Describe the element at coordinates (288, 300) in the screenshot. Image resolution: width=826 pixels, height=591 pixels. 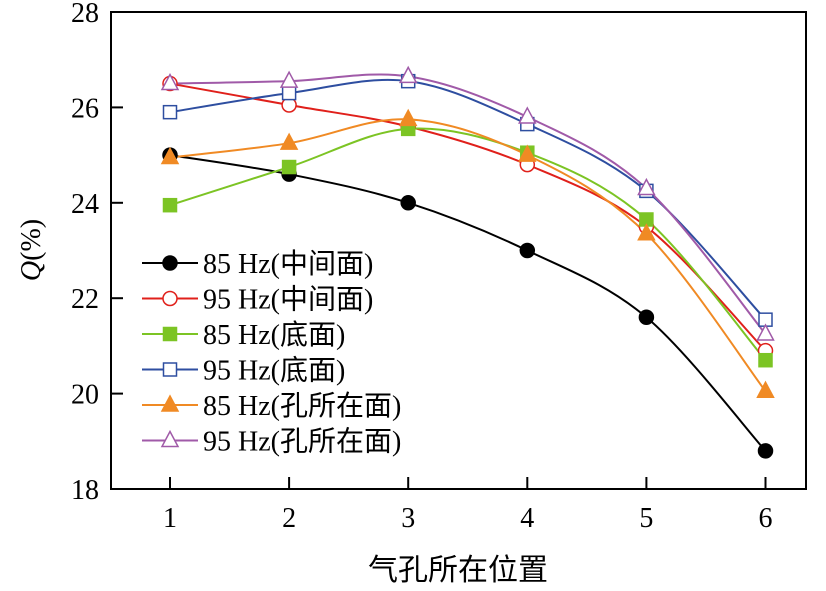
I see `legend-label: 95 Hz(中间面)` at that location.